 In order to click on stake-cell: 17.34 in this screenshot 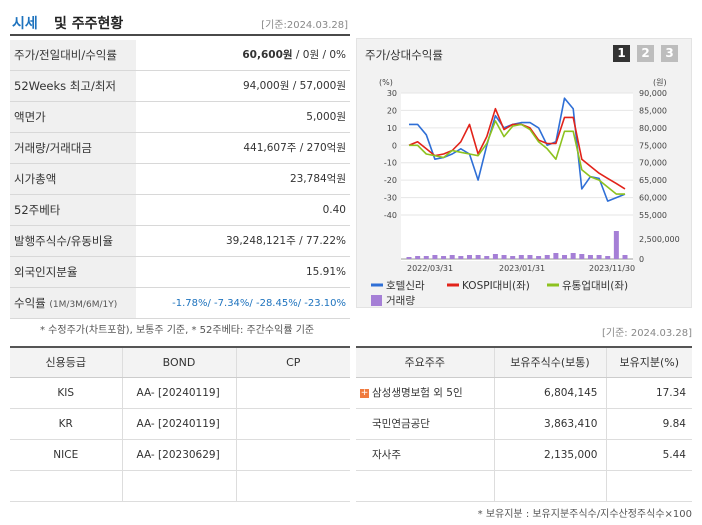, I will do `click(648, 393)`.